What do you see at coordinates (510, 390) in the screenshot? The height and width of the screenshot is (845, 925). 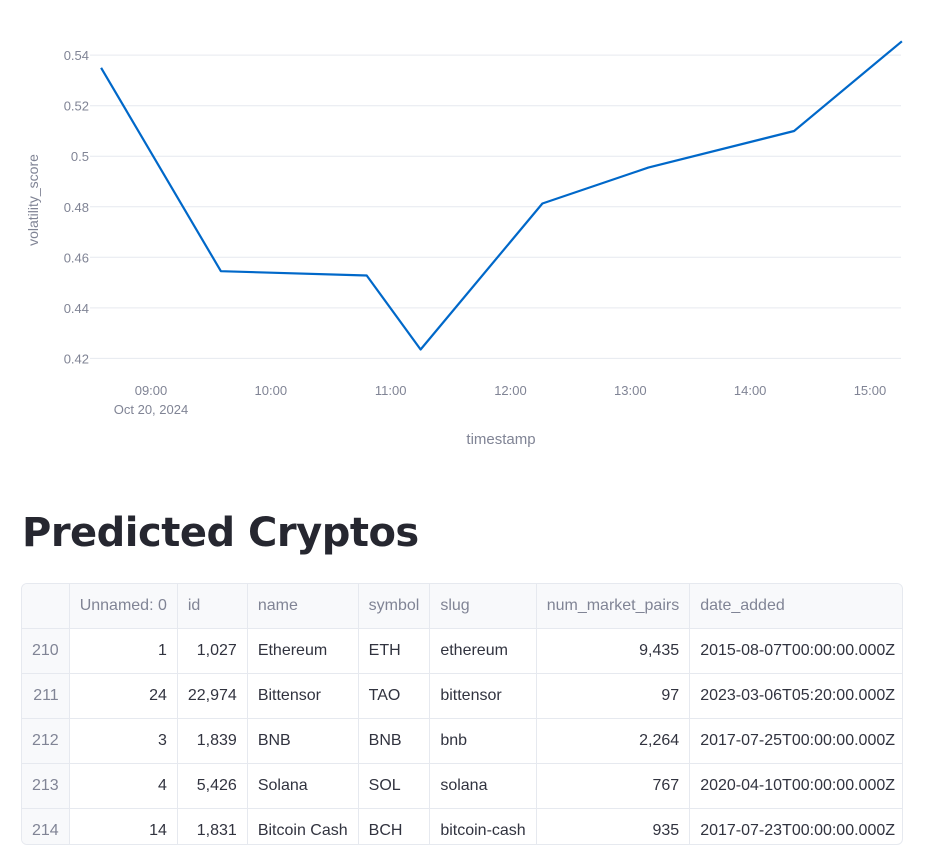 I see `x-tick-label: 12:00` at bounding box center [510, 390].